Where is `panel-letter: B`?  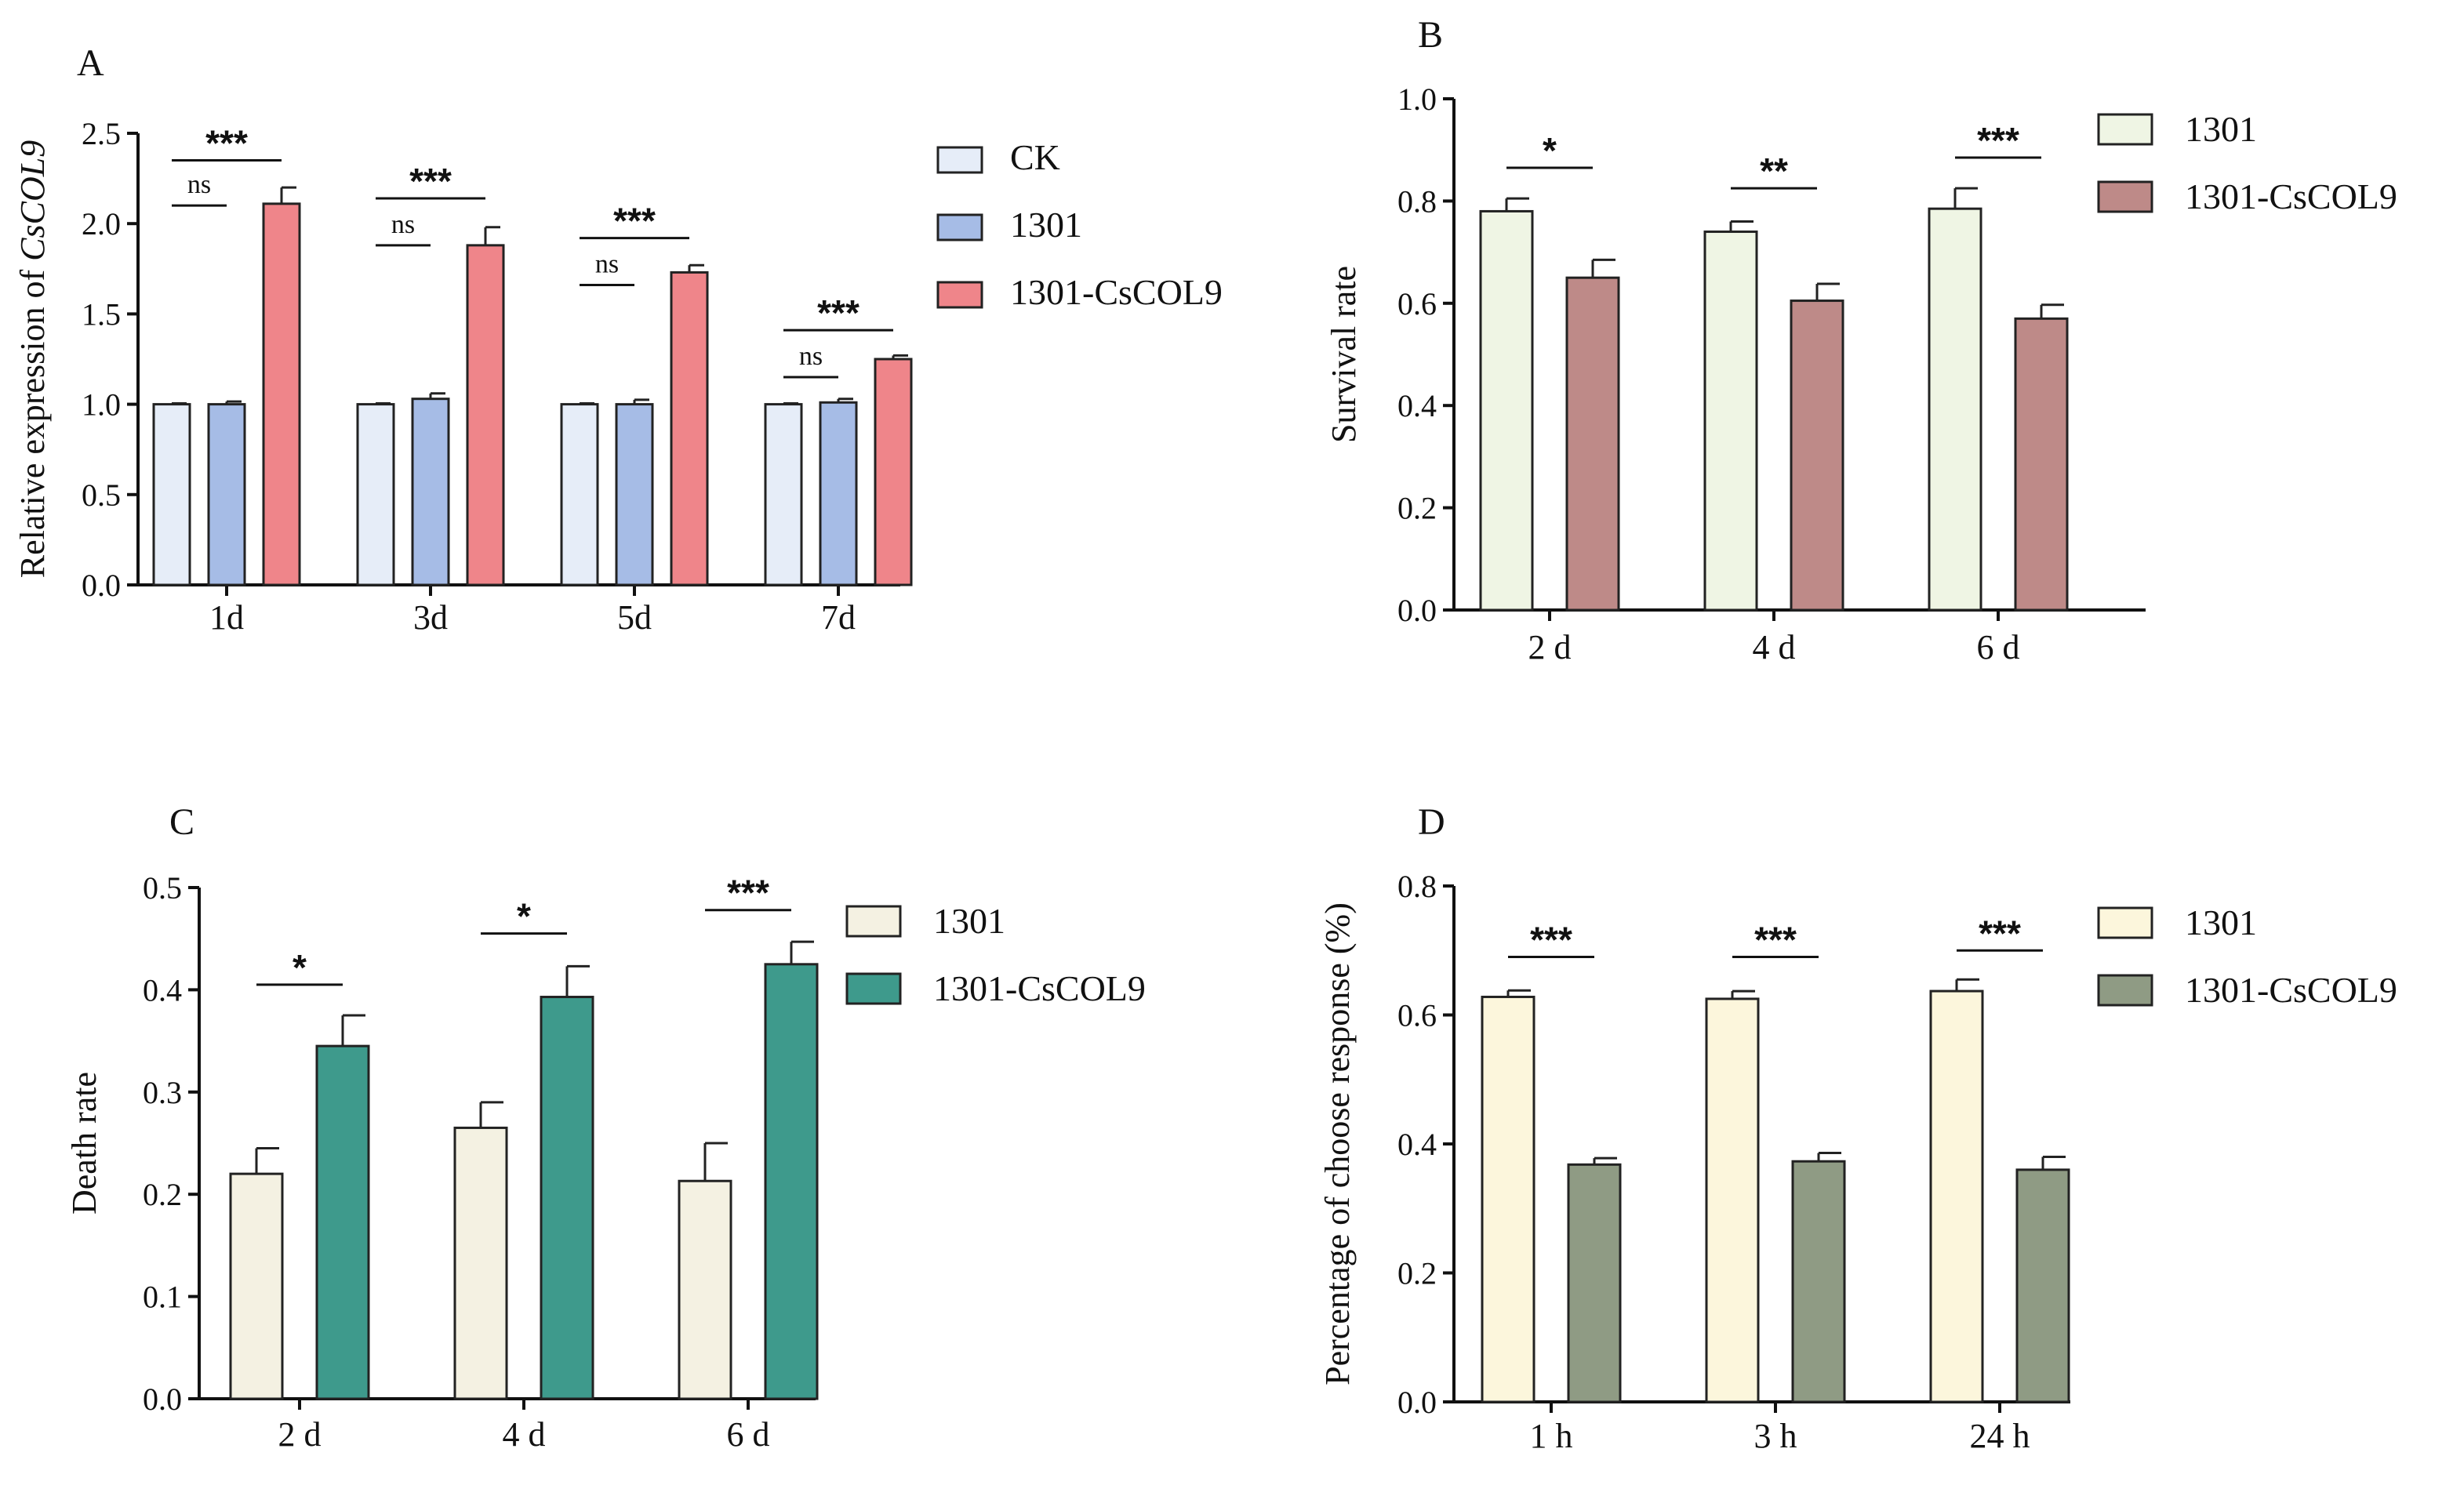 panel-letter: B is located at coordinates (1430, 35).